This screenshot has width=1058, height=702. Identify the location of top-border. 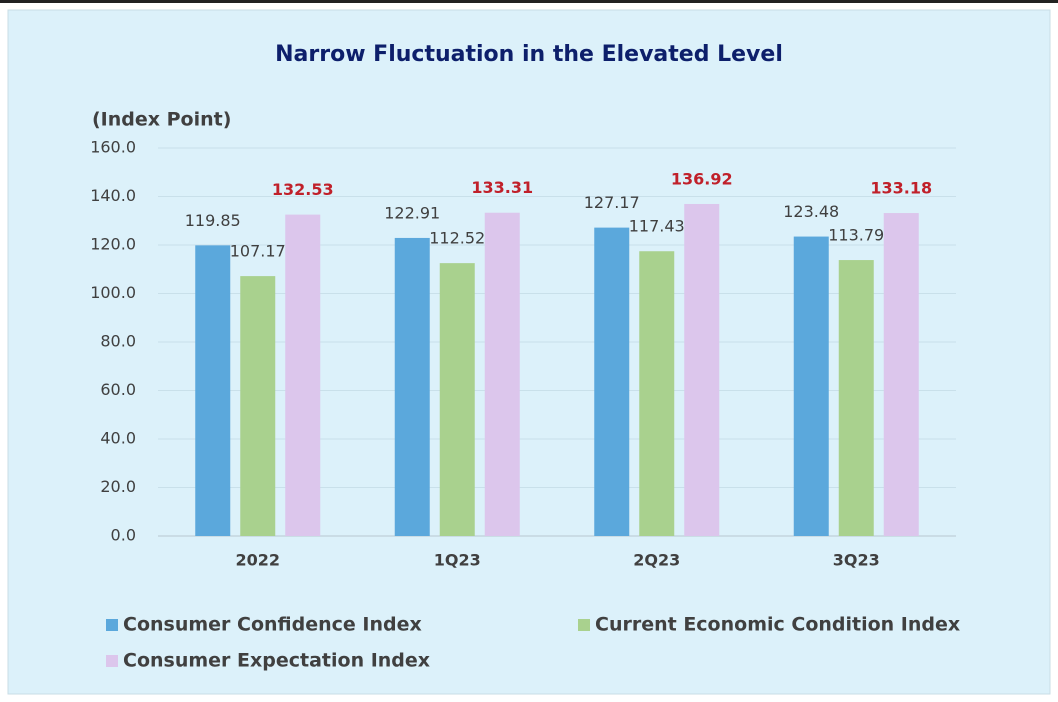
(529, 1).